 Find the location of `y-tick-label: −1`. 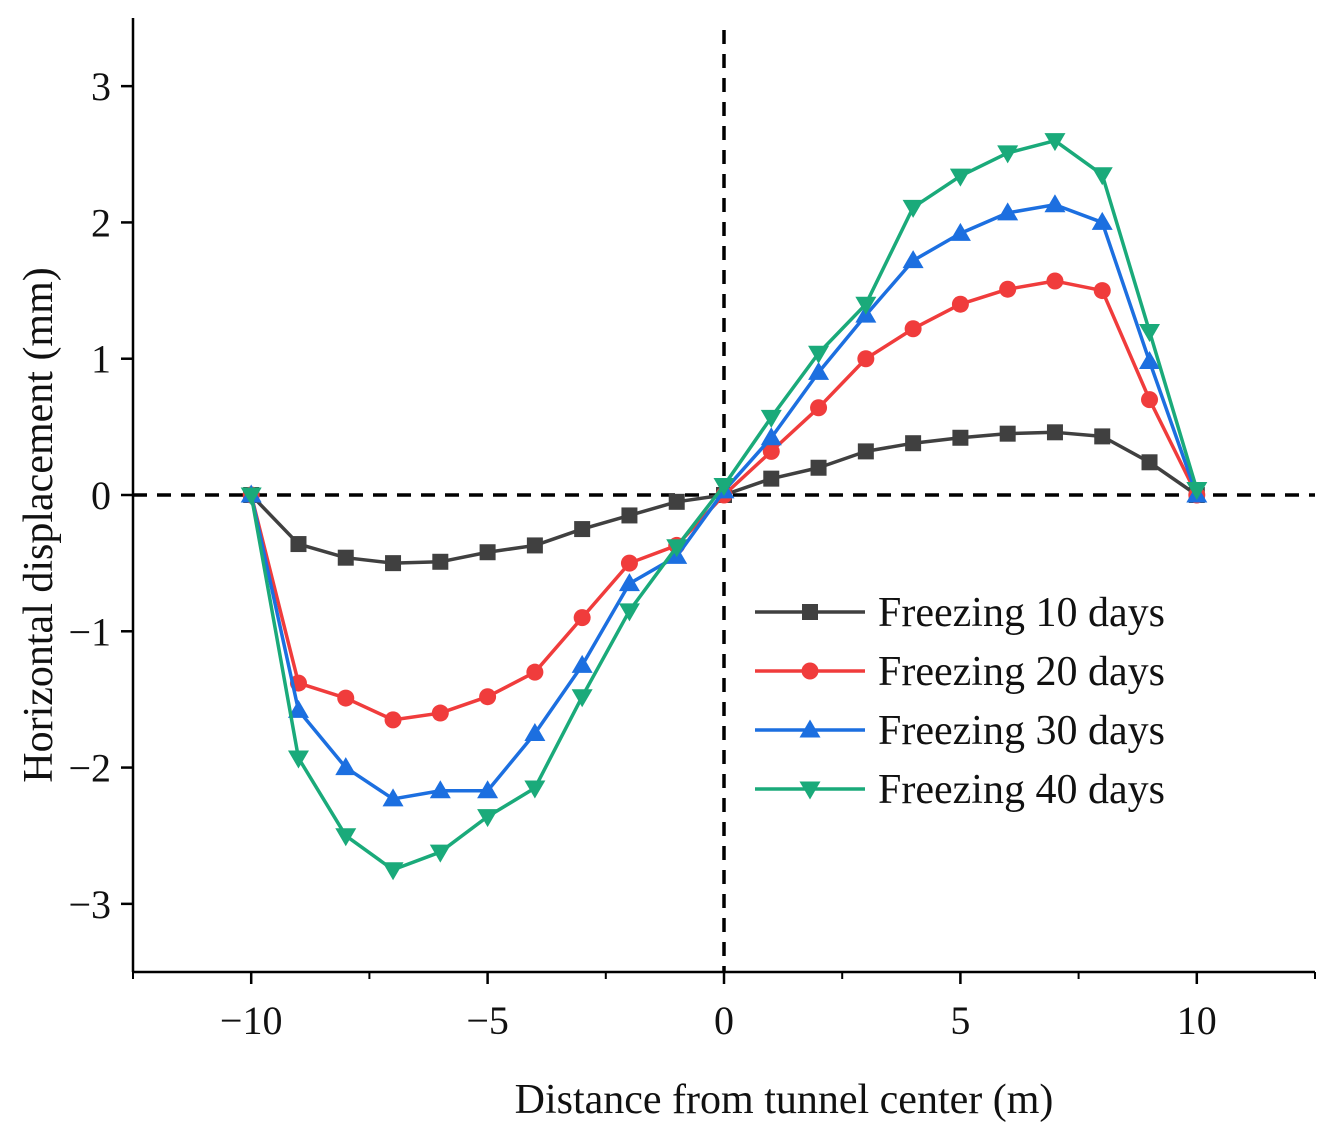

y-tick-label: −1 is located at coordinates (89, 631).